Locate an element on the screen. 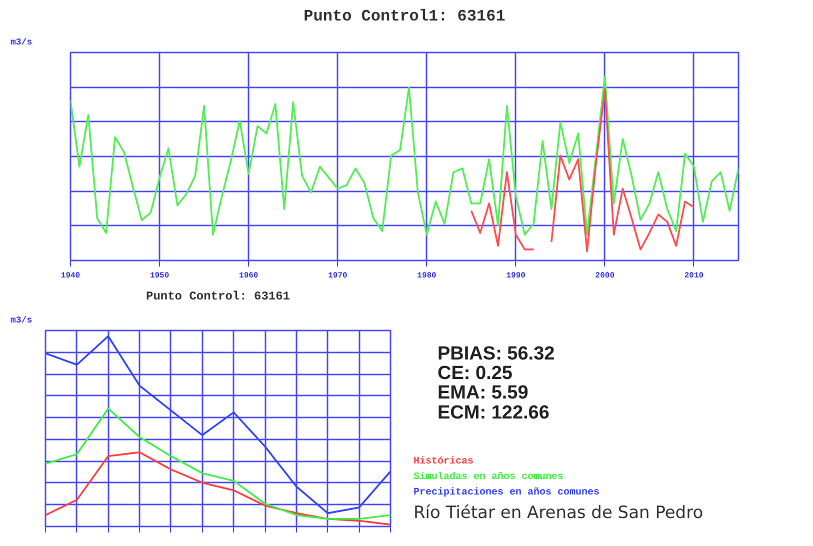 Image resolution: width=813 pixels, height=546 pixels. x-tick-label: 1960 is located at coordinates (248, 276).